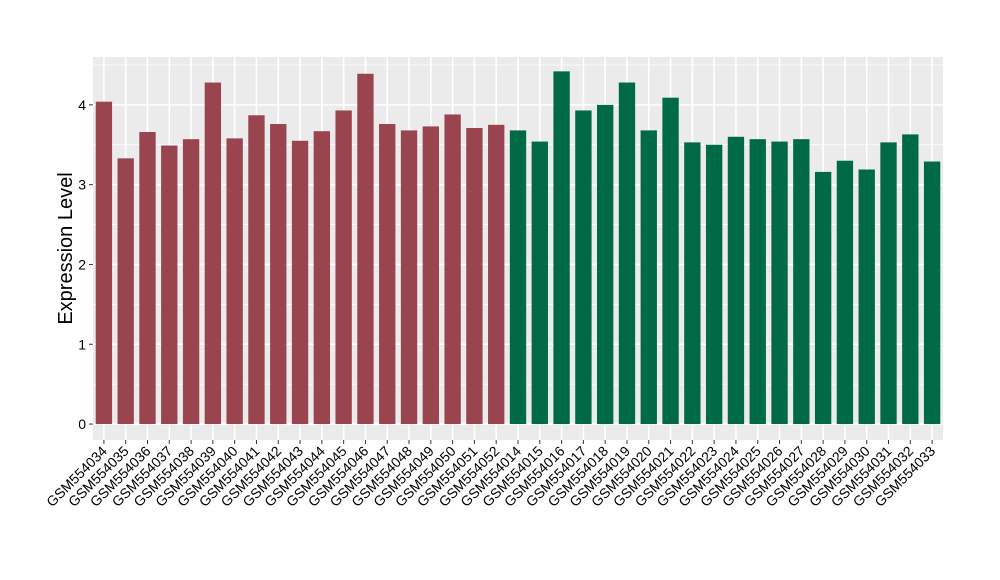  What do you see at coordinates (779, 283) in the screenshot?
I see `bar-GSM554026` at bounding box center [779, 283].